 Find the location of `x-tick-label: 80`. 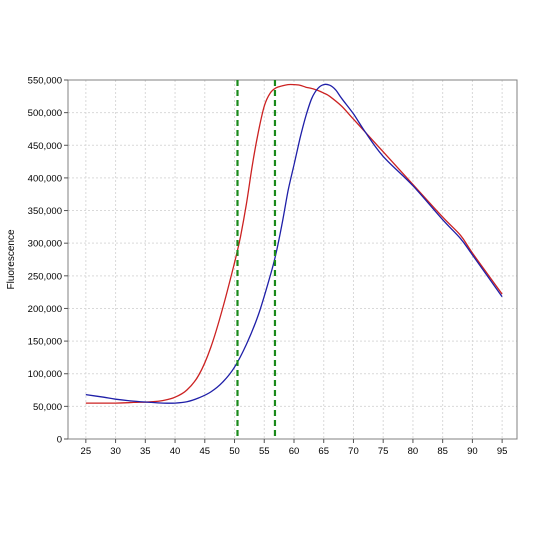

x-tick-label: 80 is located at coordinates (413, 451).